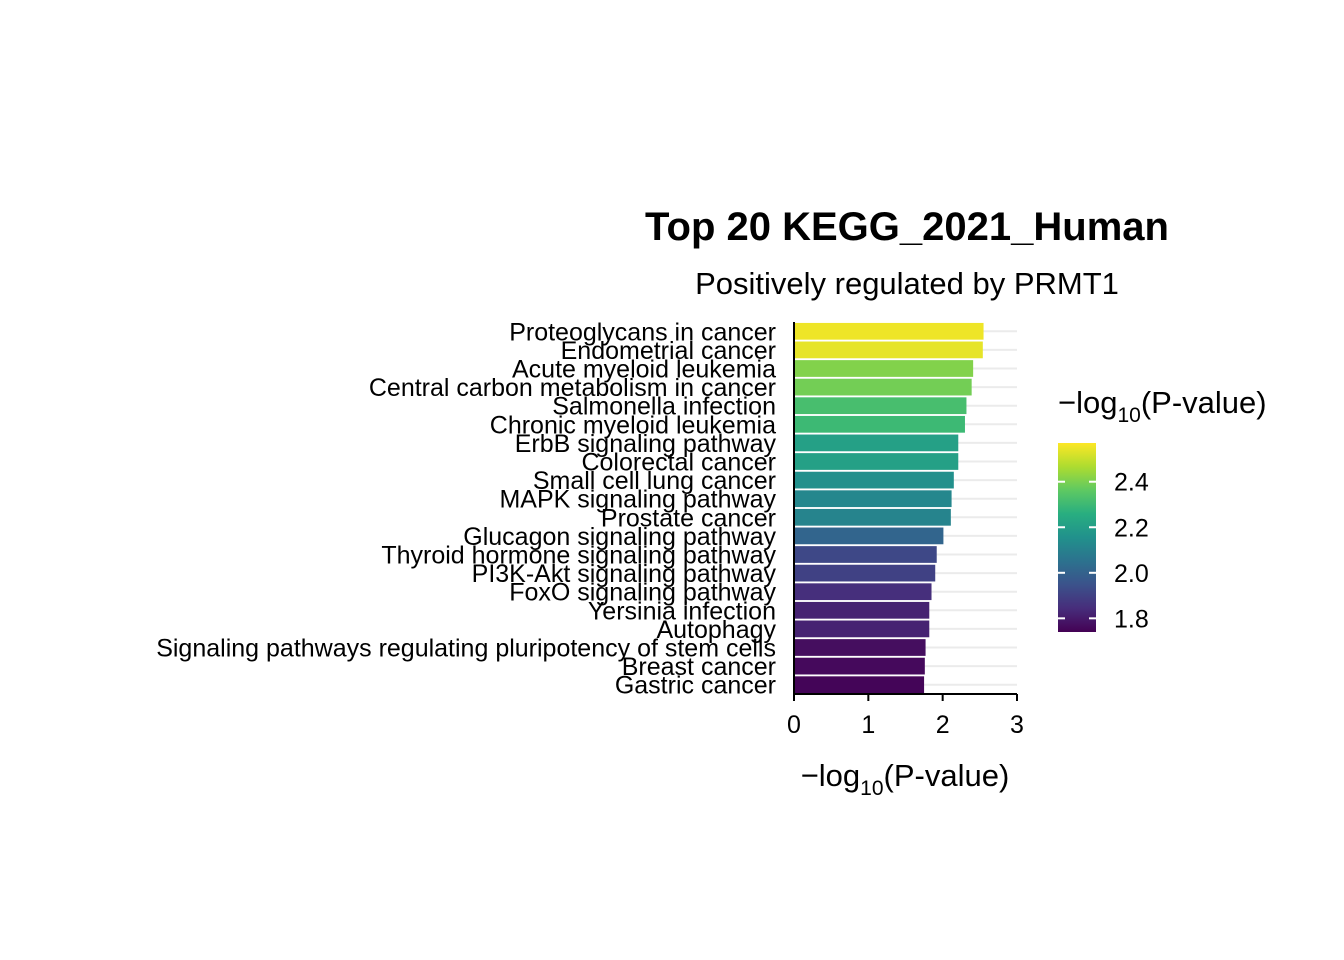  Describe the element at coordinates (907, 227) in the screenshot. I see `chart-title: Top 20 KEGG_2021_Human` at that location.